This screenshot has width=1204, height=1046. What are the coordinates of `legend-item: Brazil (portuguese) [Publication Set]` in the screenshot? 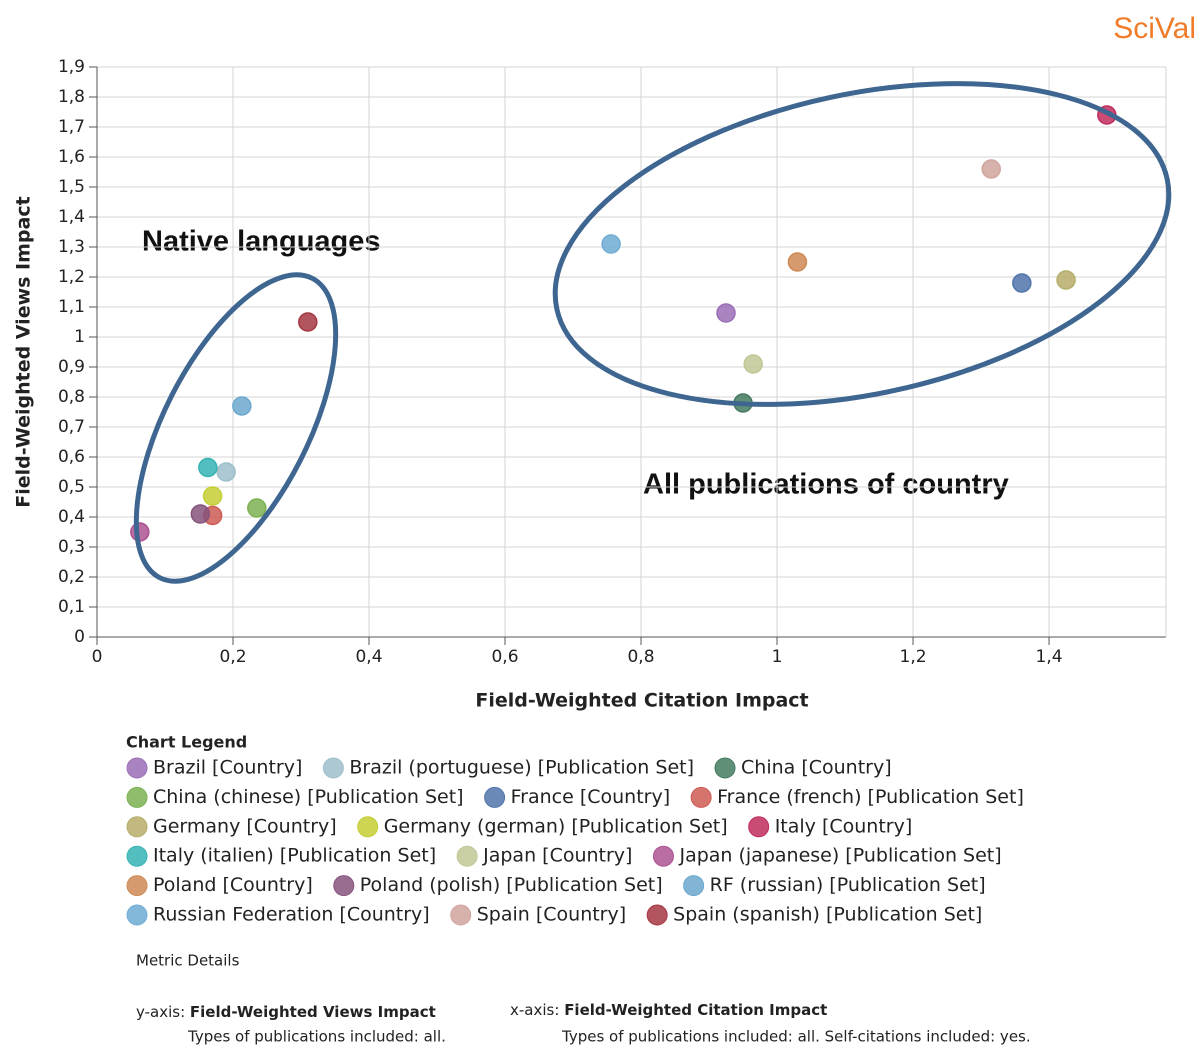 It's located at (508, 768).